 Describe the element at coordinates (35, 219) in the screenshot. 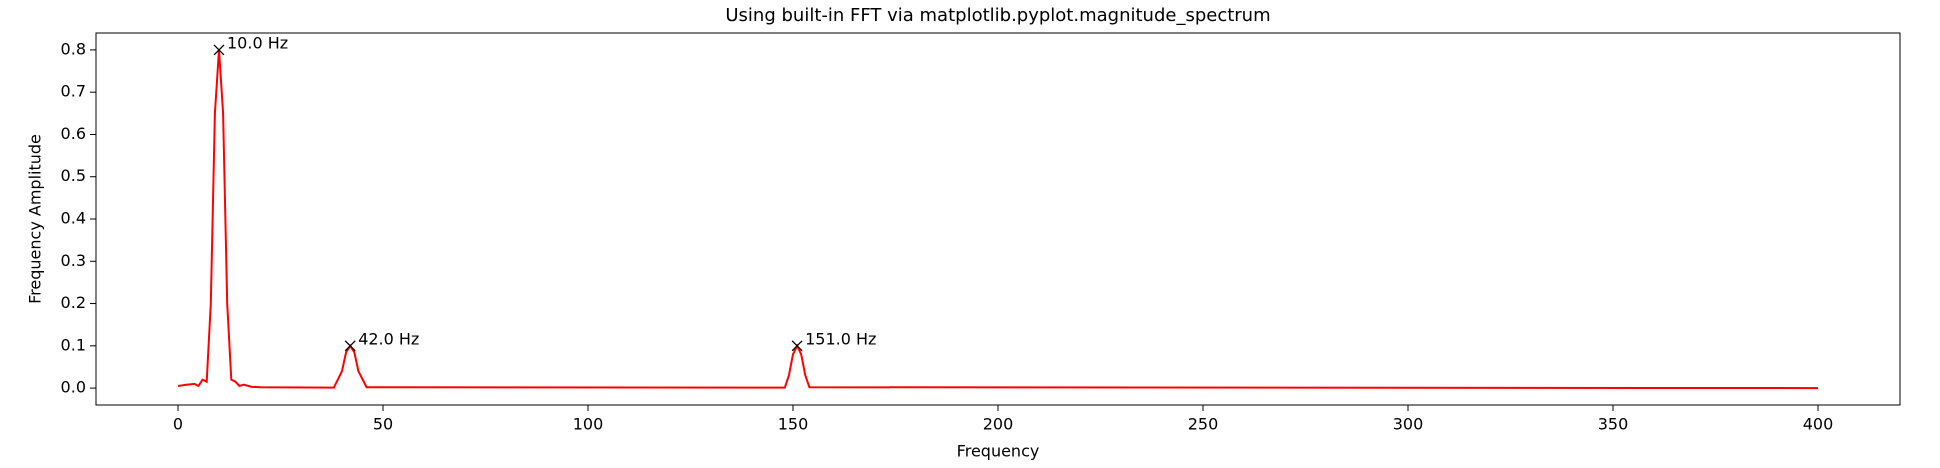

I see `y-axis-label: Frequency Amplitude` at that location.